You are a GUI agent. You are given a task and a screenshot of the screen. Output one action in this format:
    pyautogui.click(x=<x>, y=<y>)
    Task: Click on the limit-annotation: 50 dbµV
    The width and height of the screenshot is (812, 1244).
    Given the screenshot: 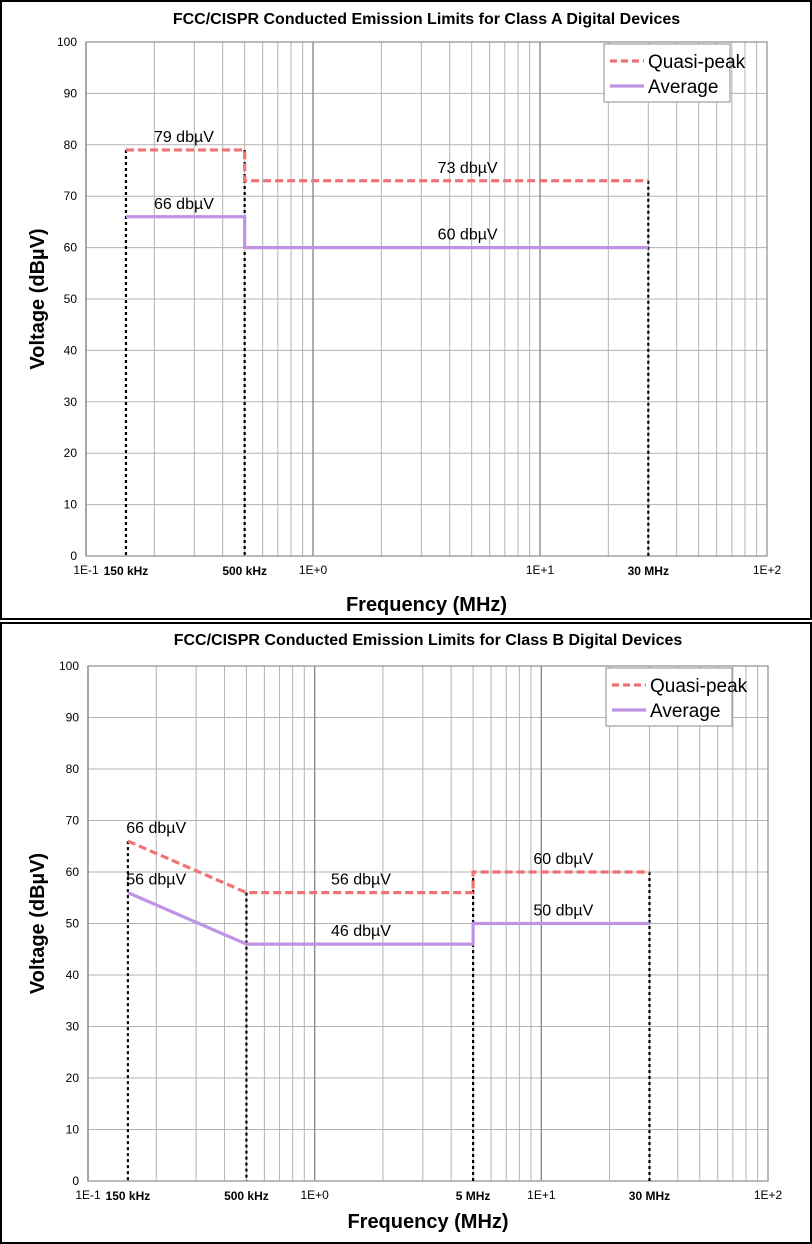 What is the action you would take?
    pyautogui.click(x=563, y=911)
    